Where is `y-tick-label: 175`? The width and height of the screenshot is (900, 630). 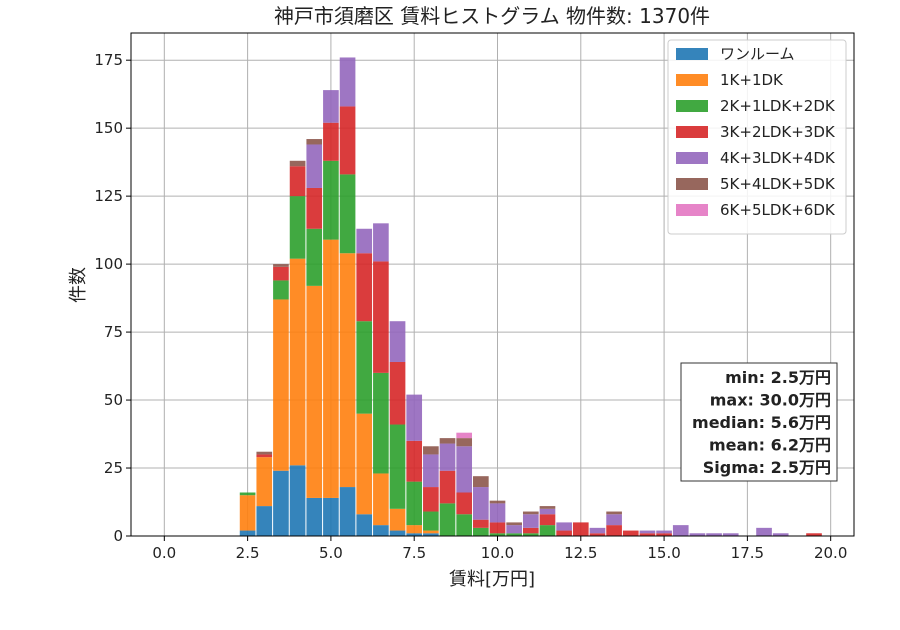
y-tick-label: 175 is located at coordinates (108, 60).